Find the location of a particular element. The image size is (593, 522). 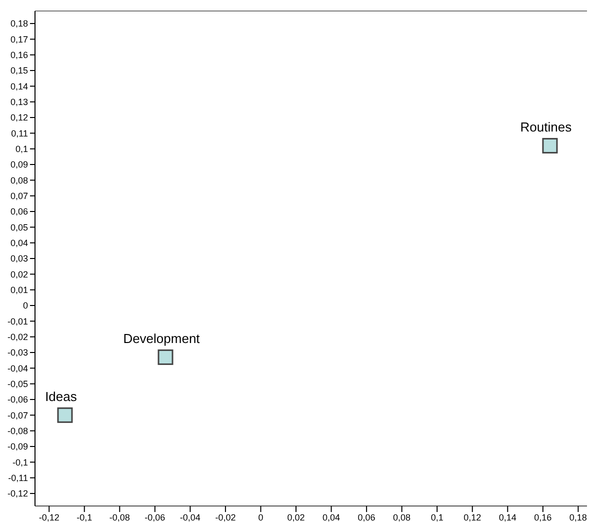

x-tick-label: 0,16 is located at coordinates (543, 517).